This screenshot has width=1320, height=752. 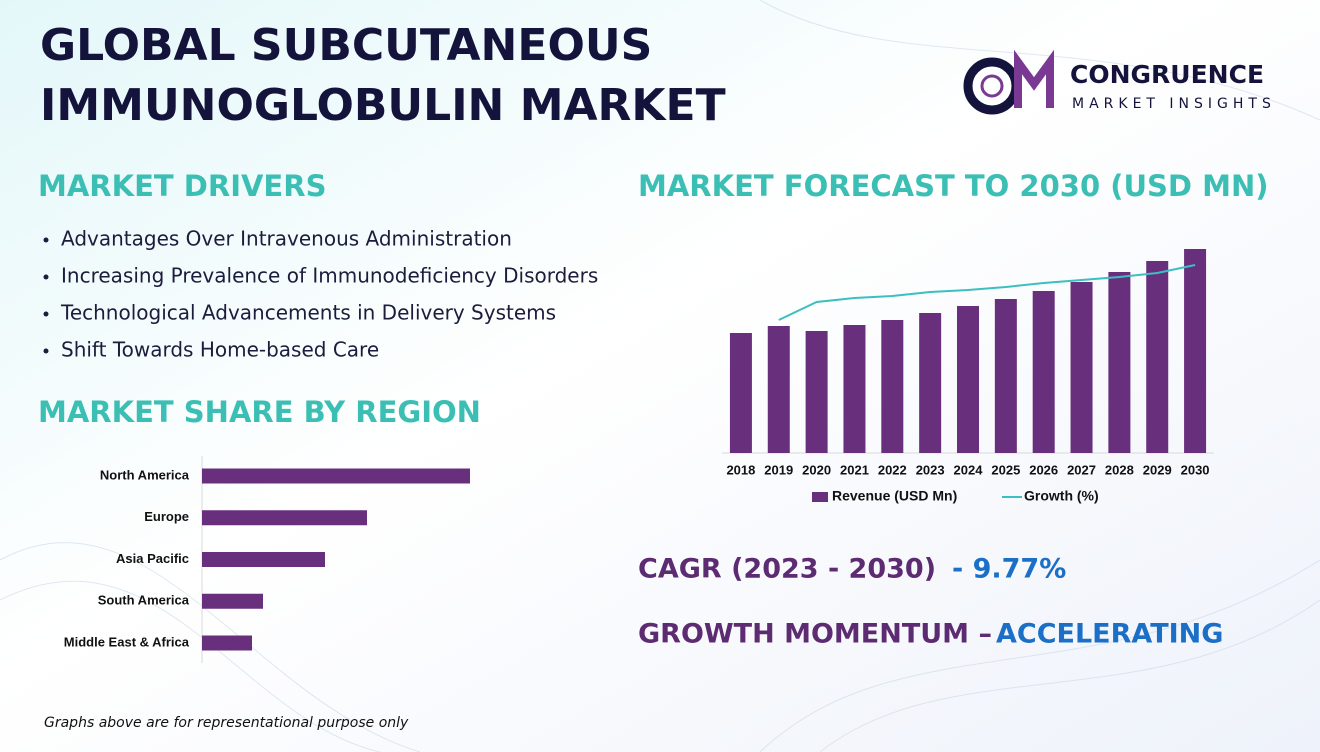 I want to click on x-tick-label: 2028, so click(x=1119, y=469).